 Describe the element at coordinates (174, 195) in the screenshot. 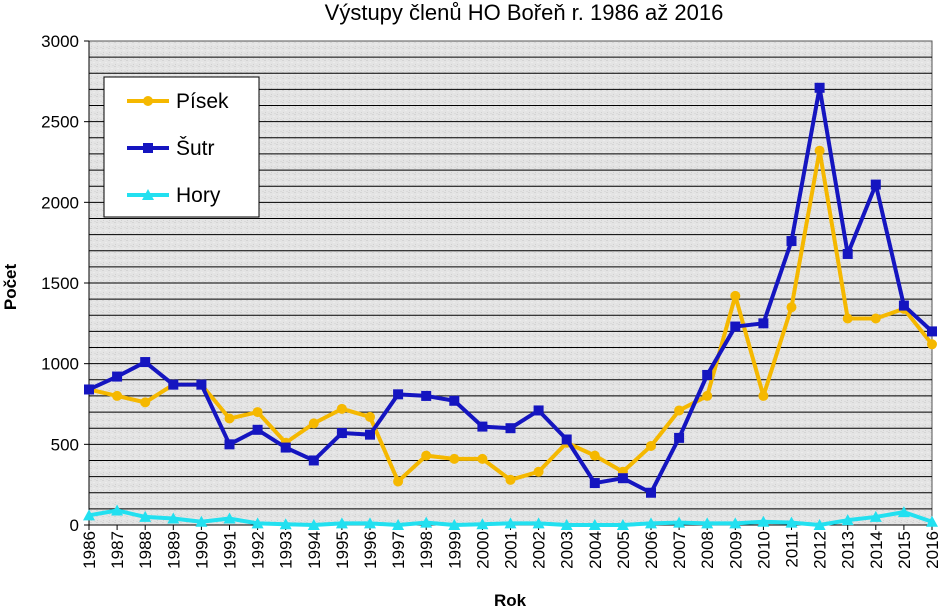

I see `legend-item-hory: Hory` at that location.